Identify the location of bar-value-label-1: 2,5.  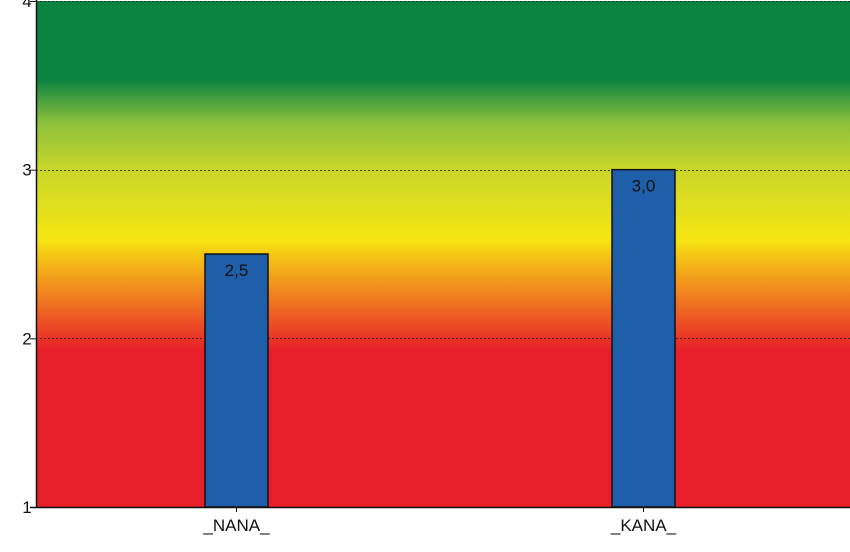
(237, 270).